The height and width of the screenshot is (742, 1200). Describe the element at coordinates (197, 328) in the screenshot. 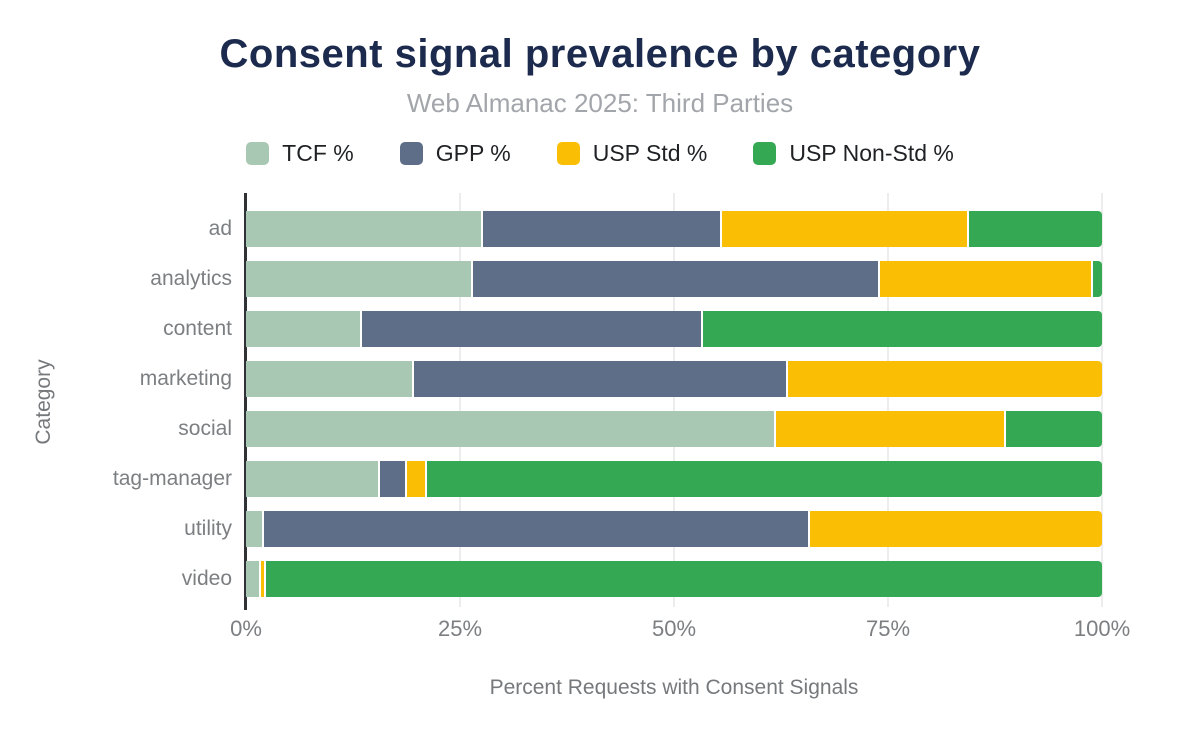

I see `category-label-content: content` at that location.